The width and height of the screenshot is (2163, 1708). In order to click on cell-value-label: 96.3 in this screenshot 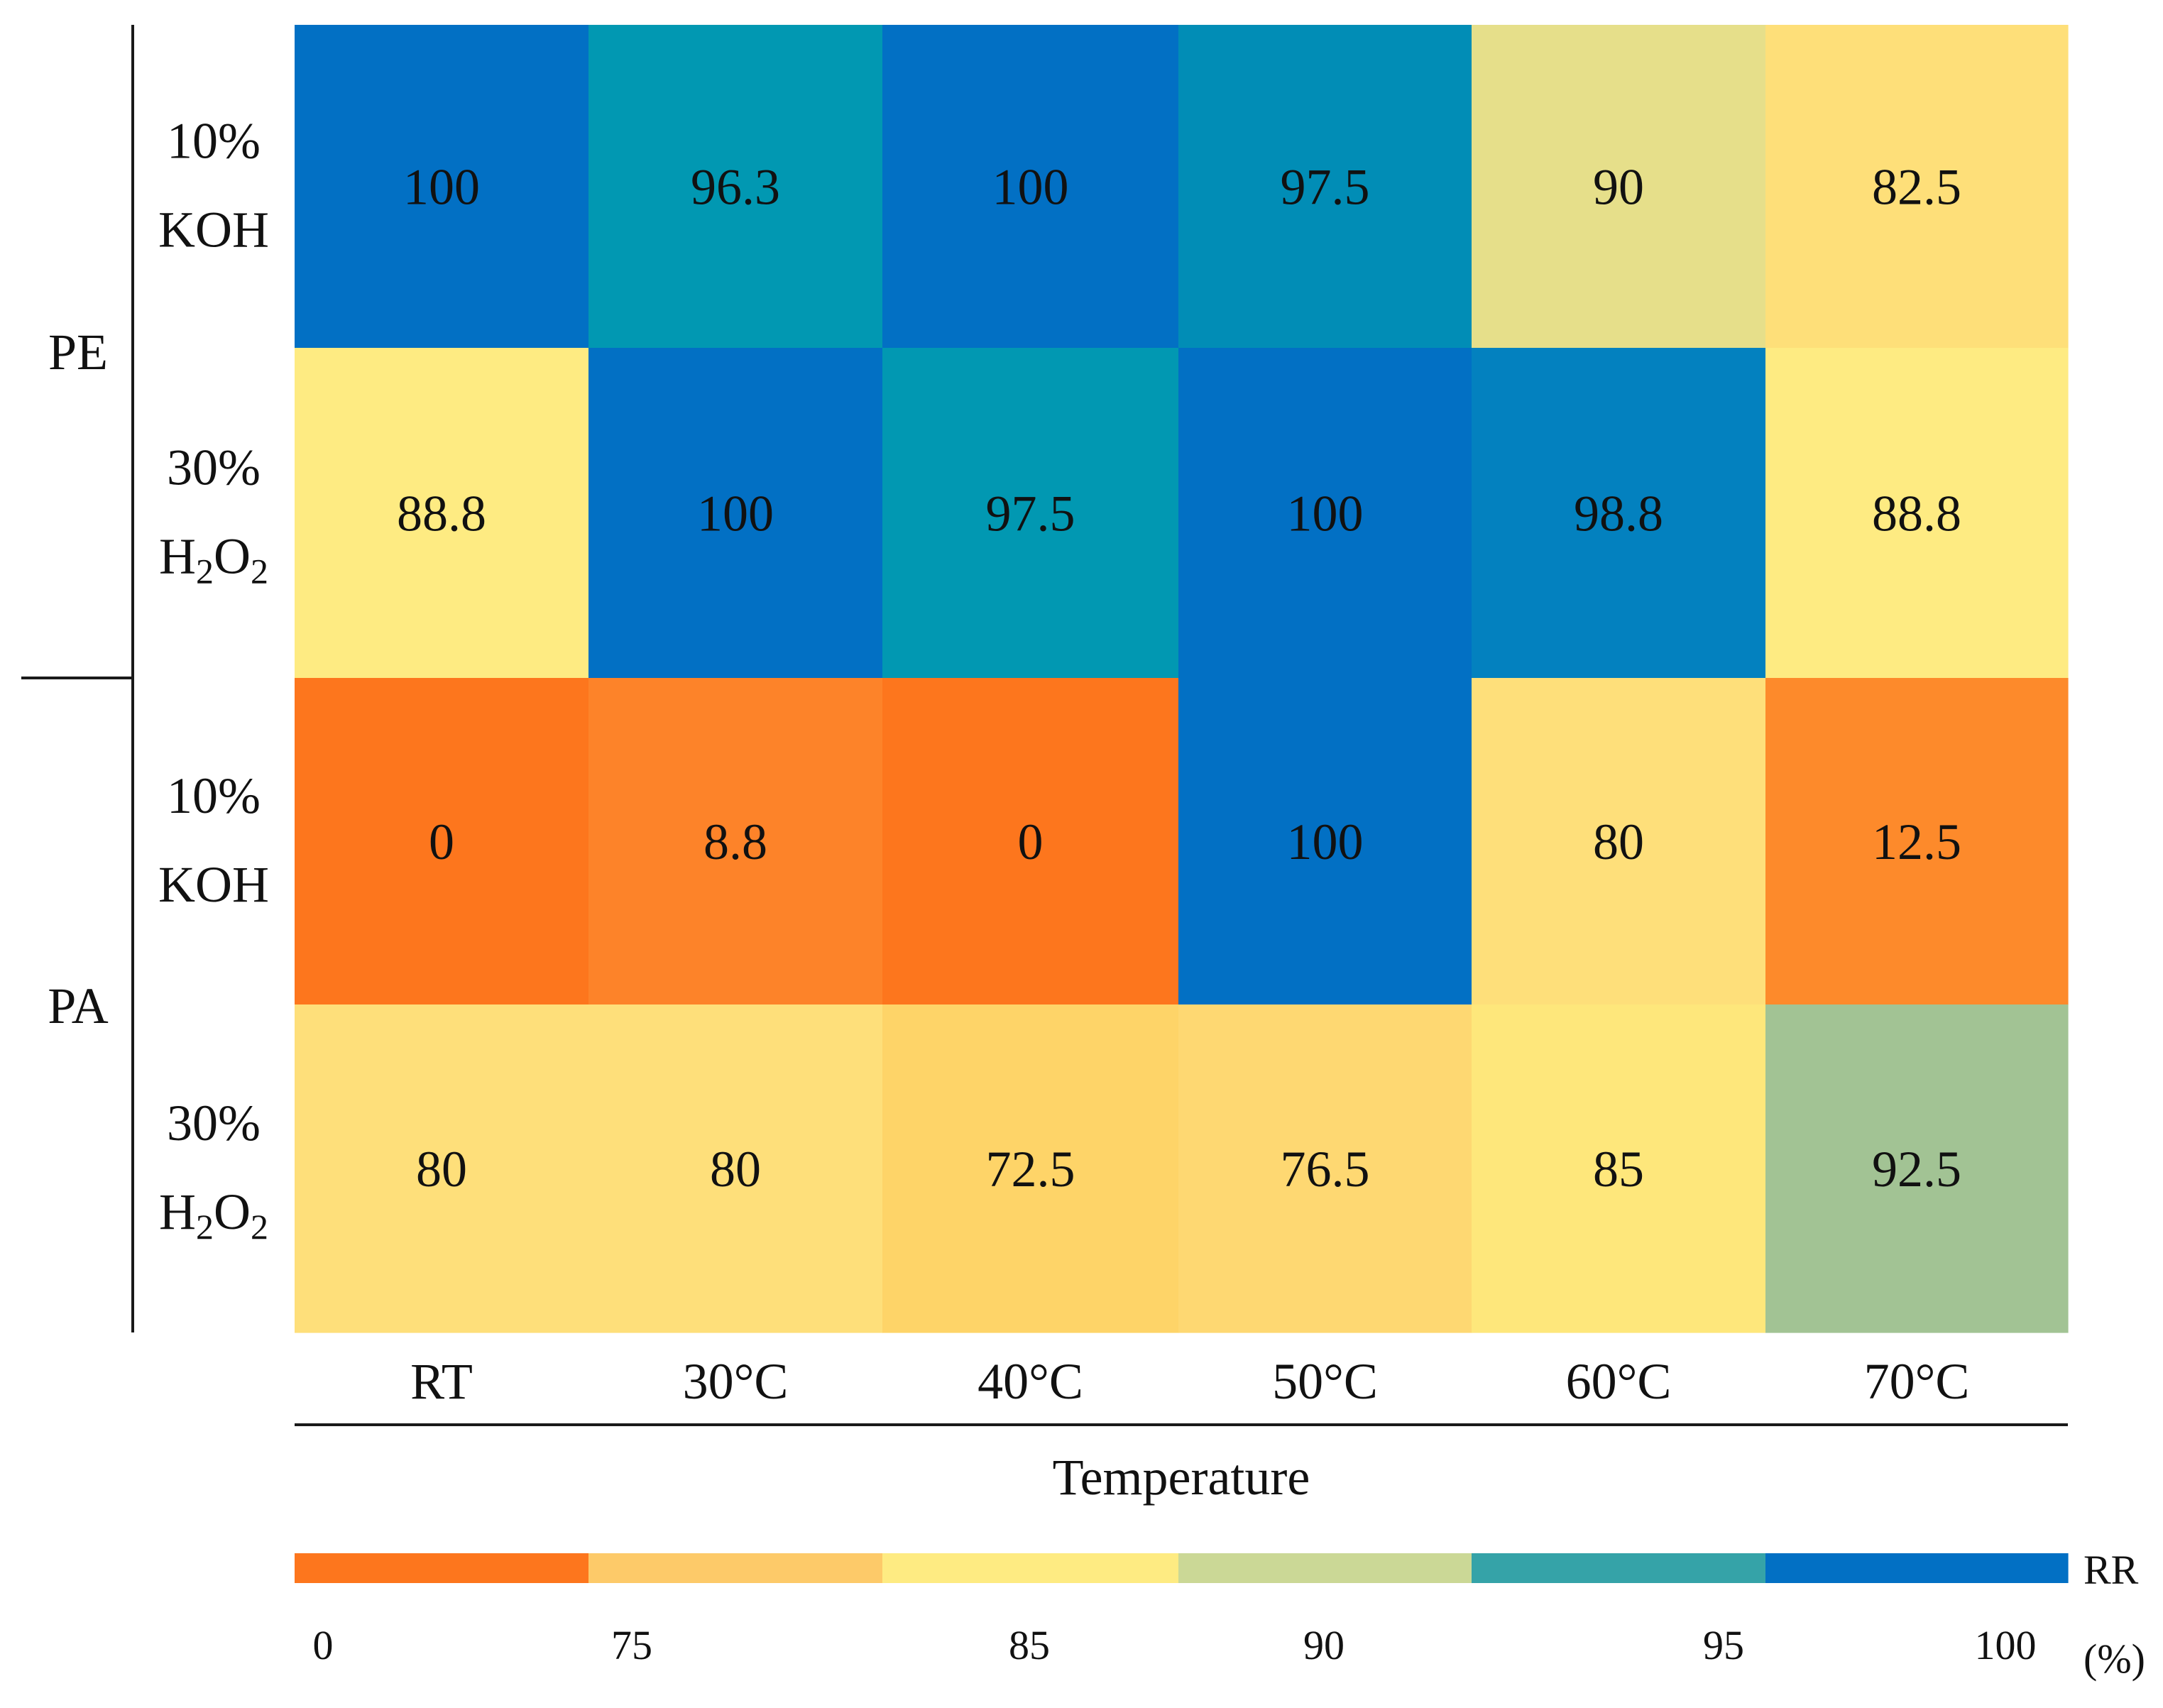, I will do `click(735, 187)`.